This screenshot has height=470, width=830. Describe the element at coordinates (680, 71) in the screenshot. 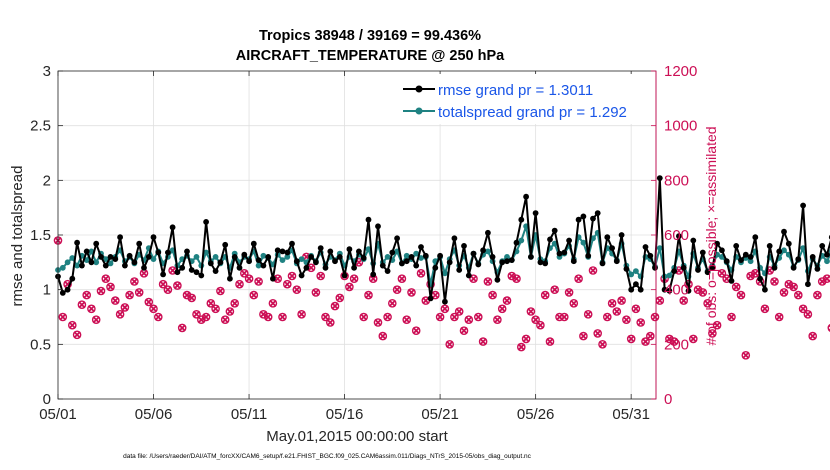

I see `y2-tick-label: 1200` at that location.